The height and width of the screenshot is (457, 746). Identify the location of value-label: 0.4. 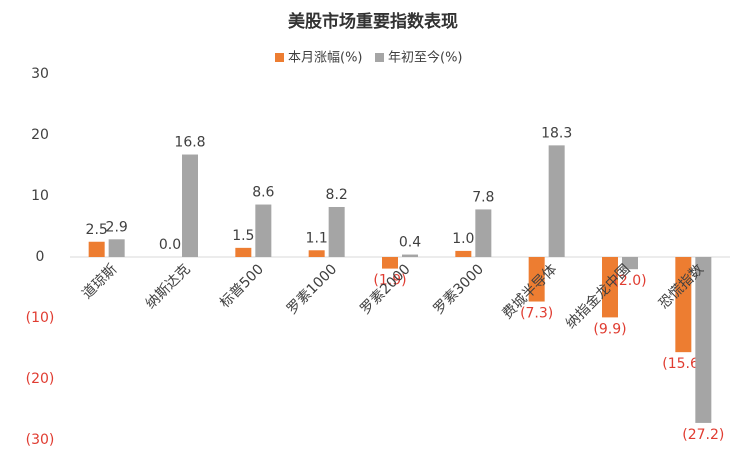
(410, 243).